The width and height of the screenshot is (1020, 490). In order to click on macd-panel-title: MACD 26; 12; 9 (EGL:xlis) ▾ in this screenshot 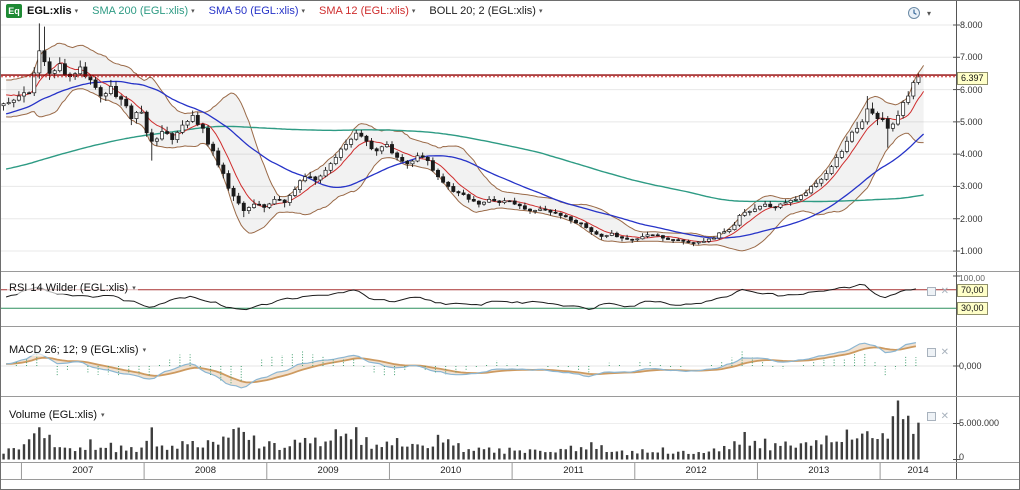, I will do `click(78, 350)`.